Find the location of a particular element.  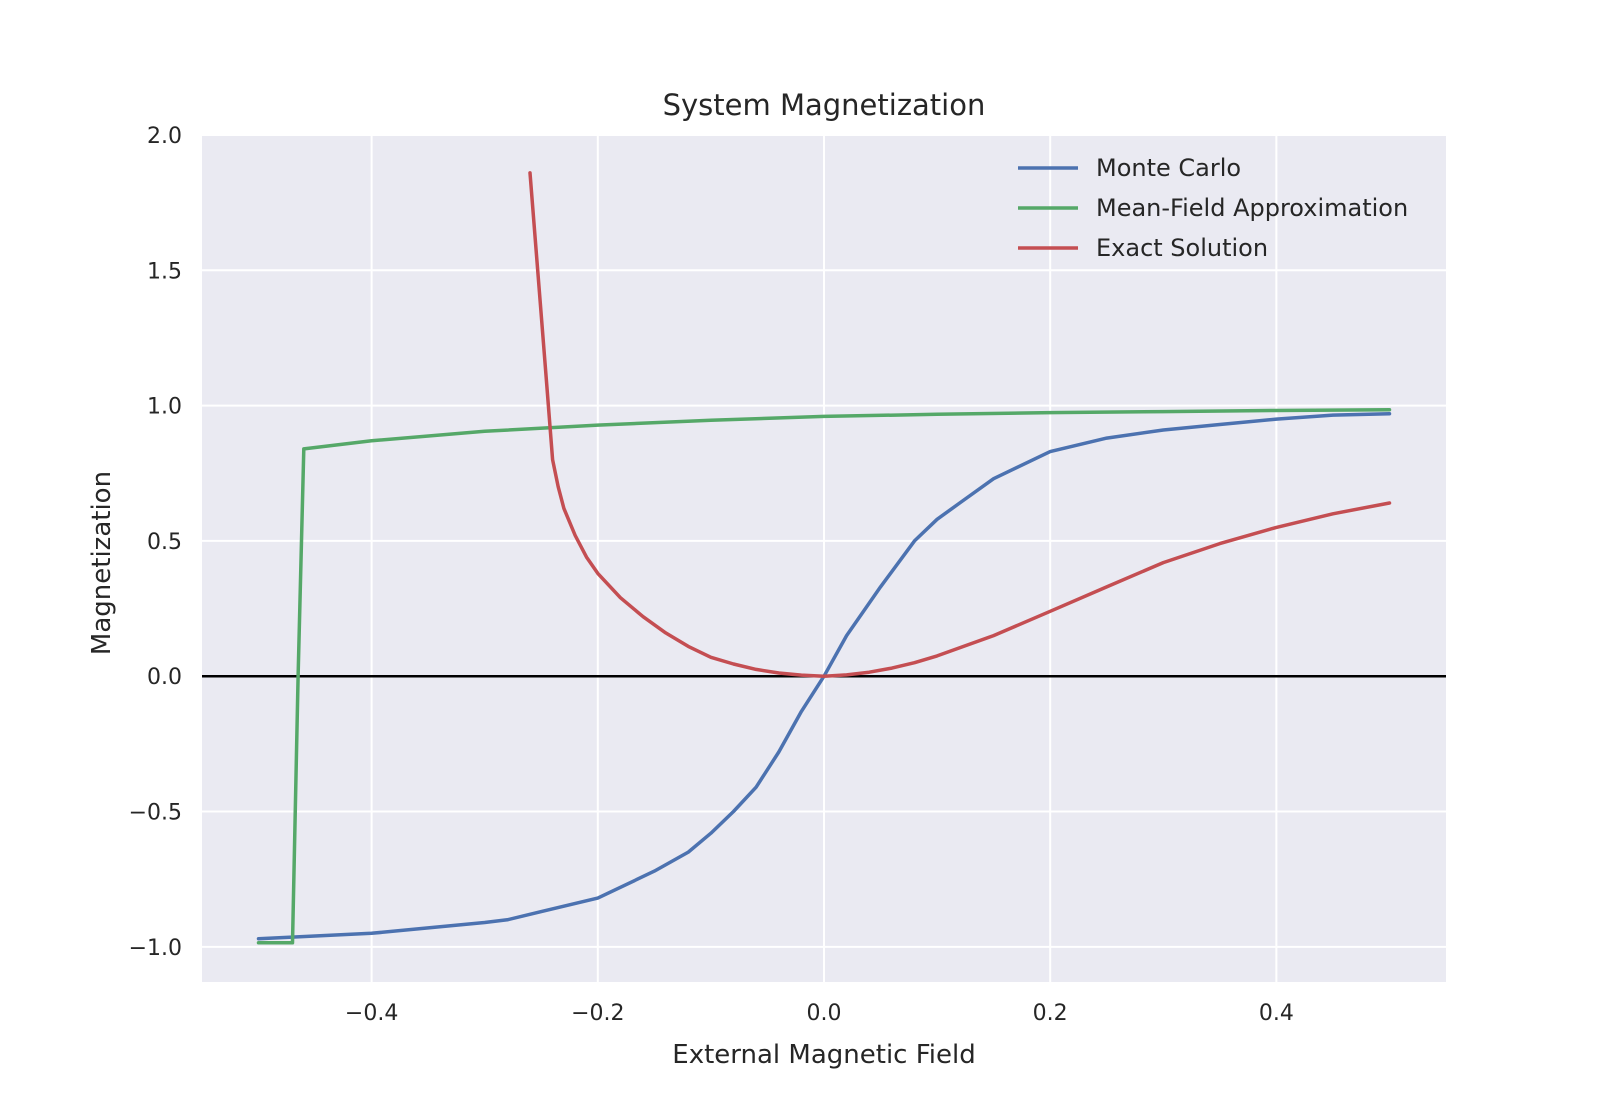

y-tick-label: 1.0 is located at coordinates (164, 407).